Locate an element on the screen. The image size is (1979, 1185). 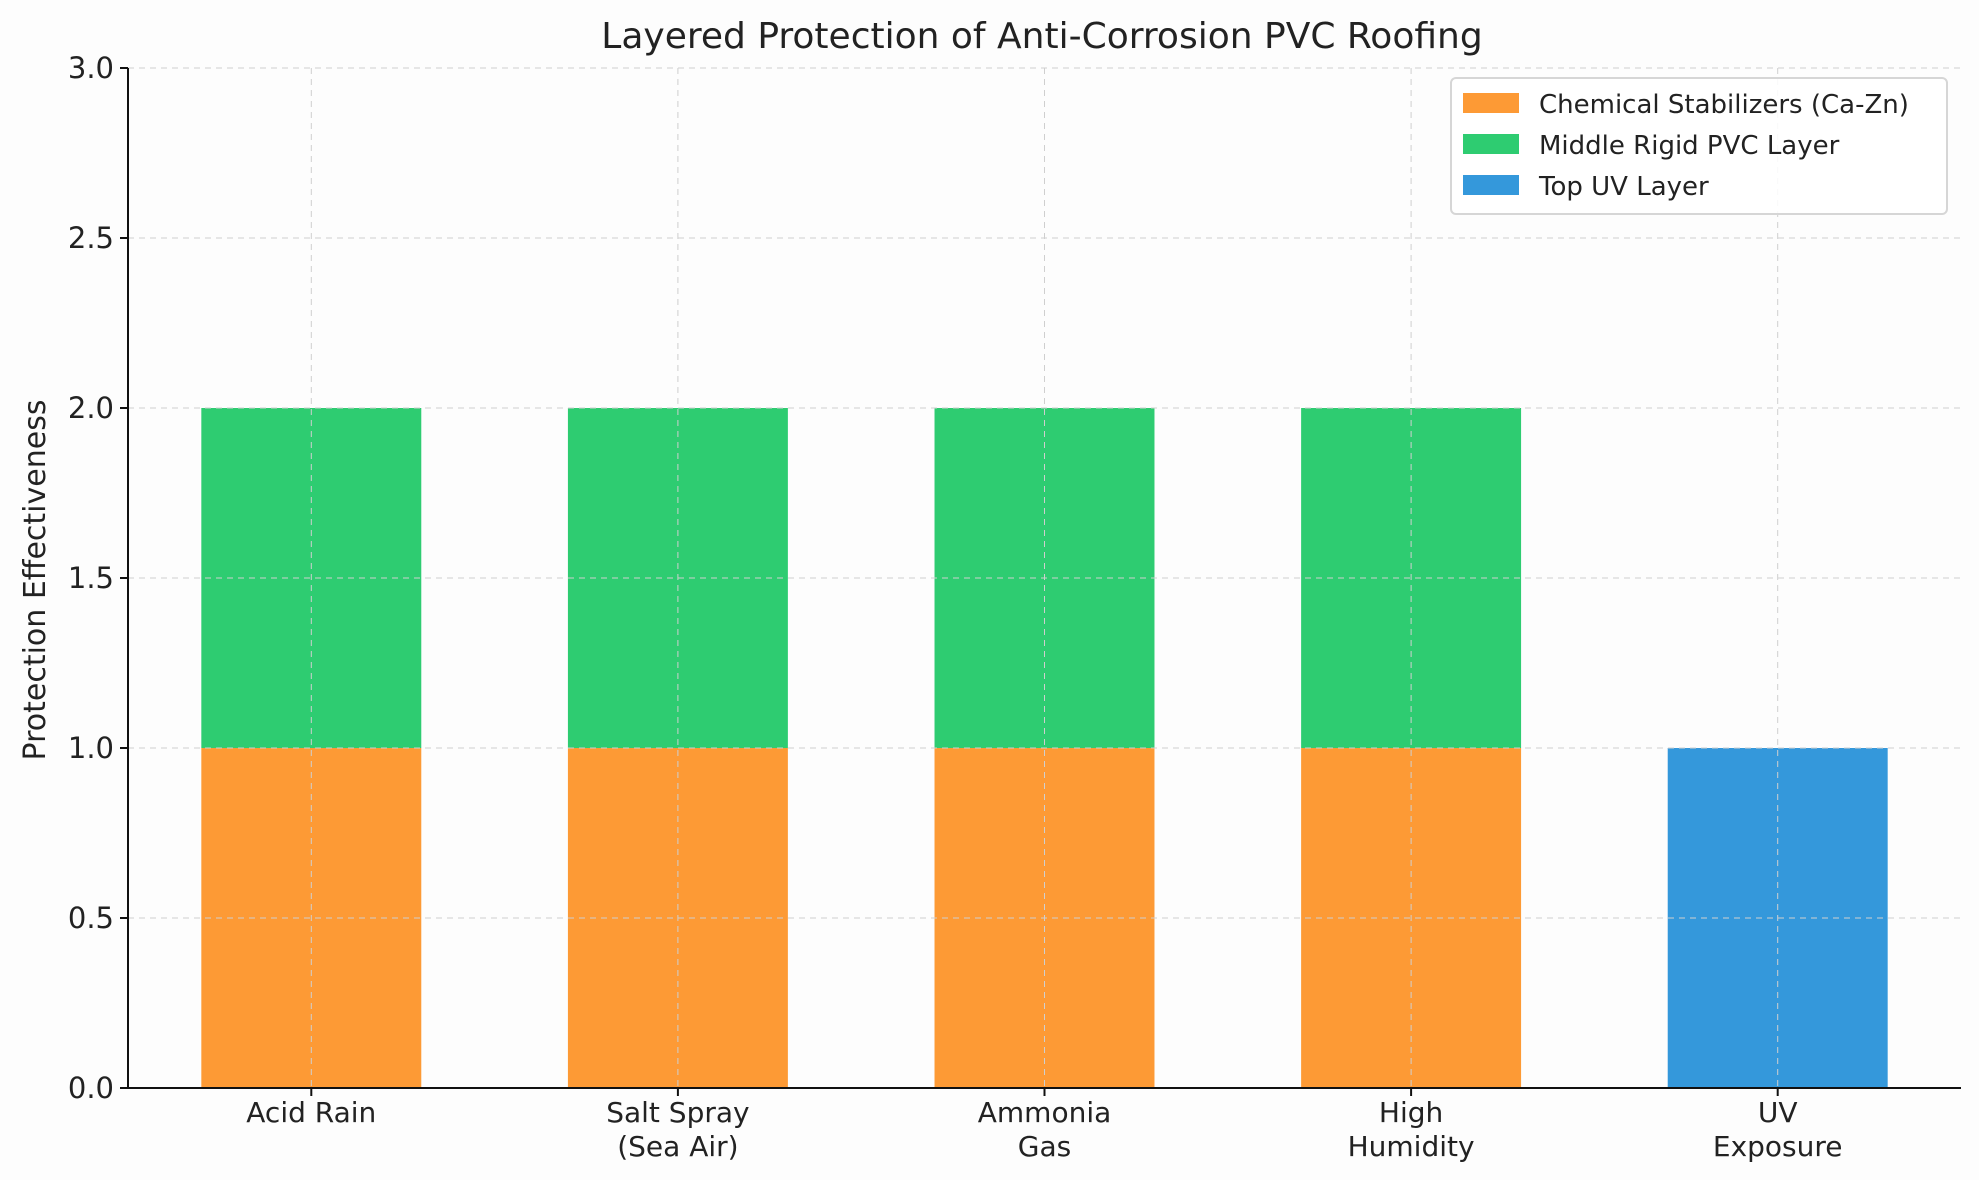
x-tick-label-1-0: Salt Spray is located at coordinates (677, 1112).